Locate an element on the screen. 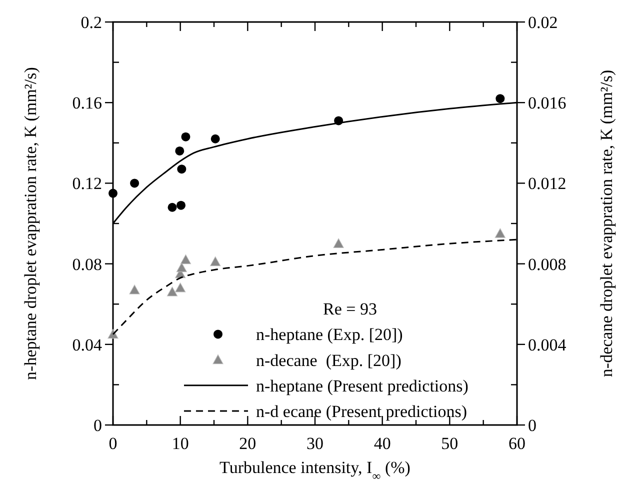 This screenshot has width=622, height=495. x-tick-label: 0 is located at coordinates (113, 443).